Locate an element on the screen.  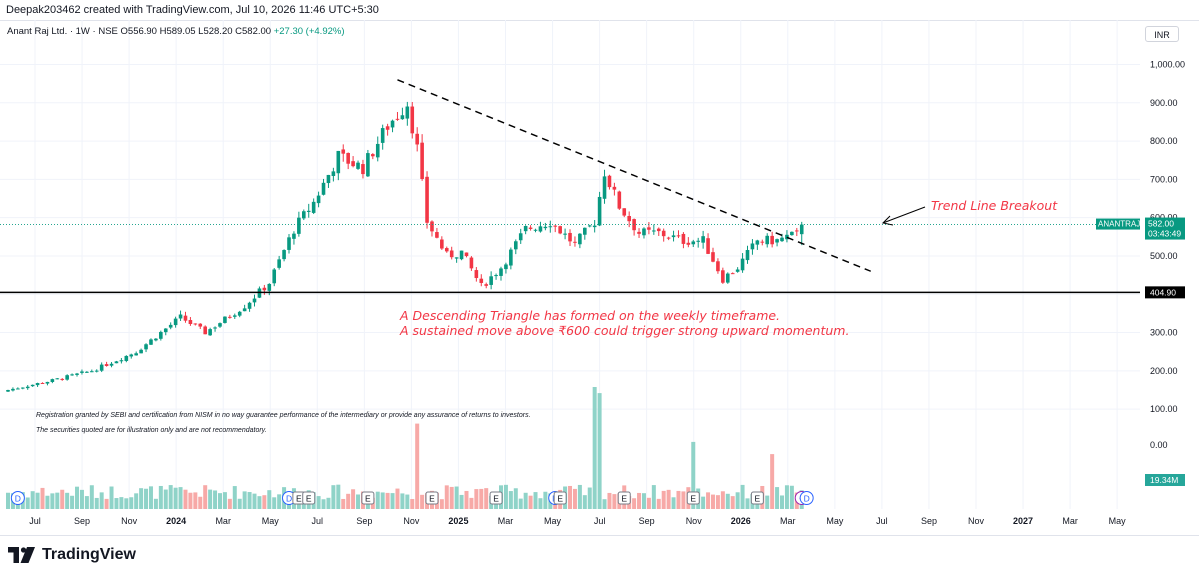
time-tick-label: Nov is located at coordinates (976, 521).